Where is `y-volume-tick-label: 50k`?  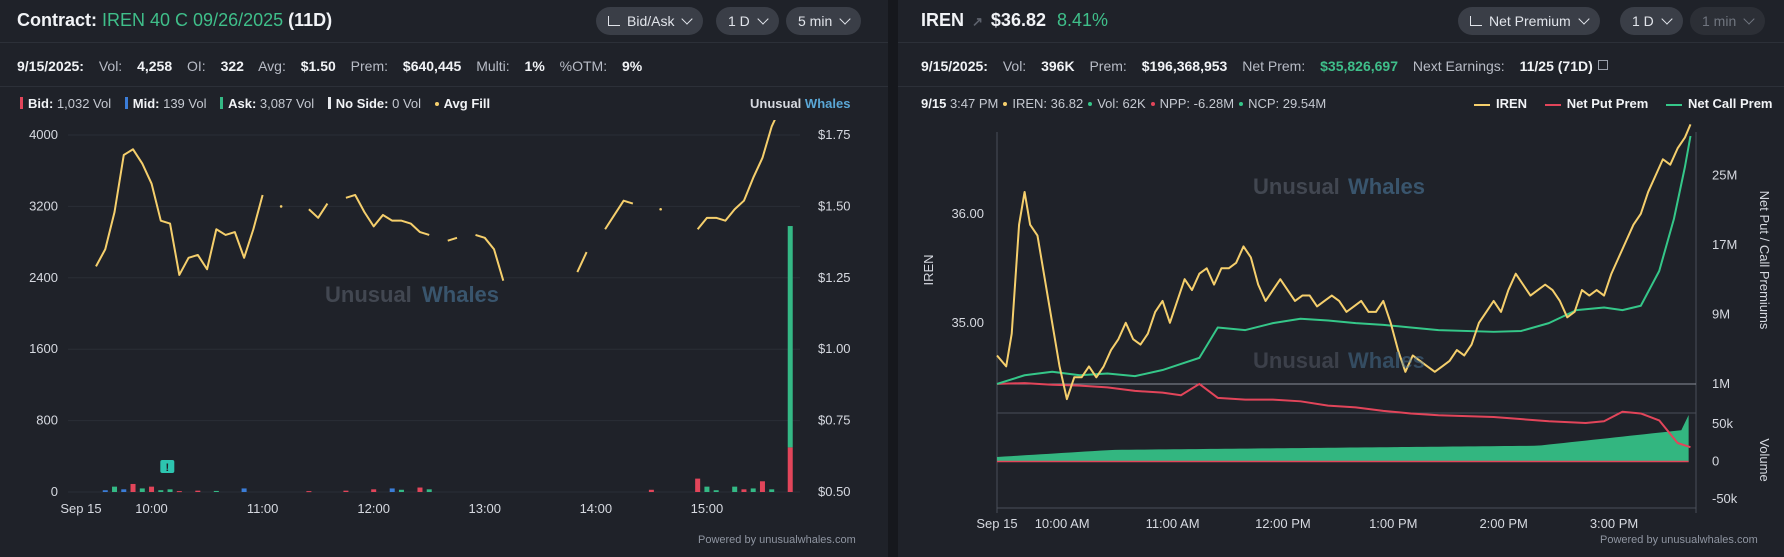 y-volume-tick-label: 50k is located at coordinates (1722, 423).